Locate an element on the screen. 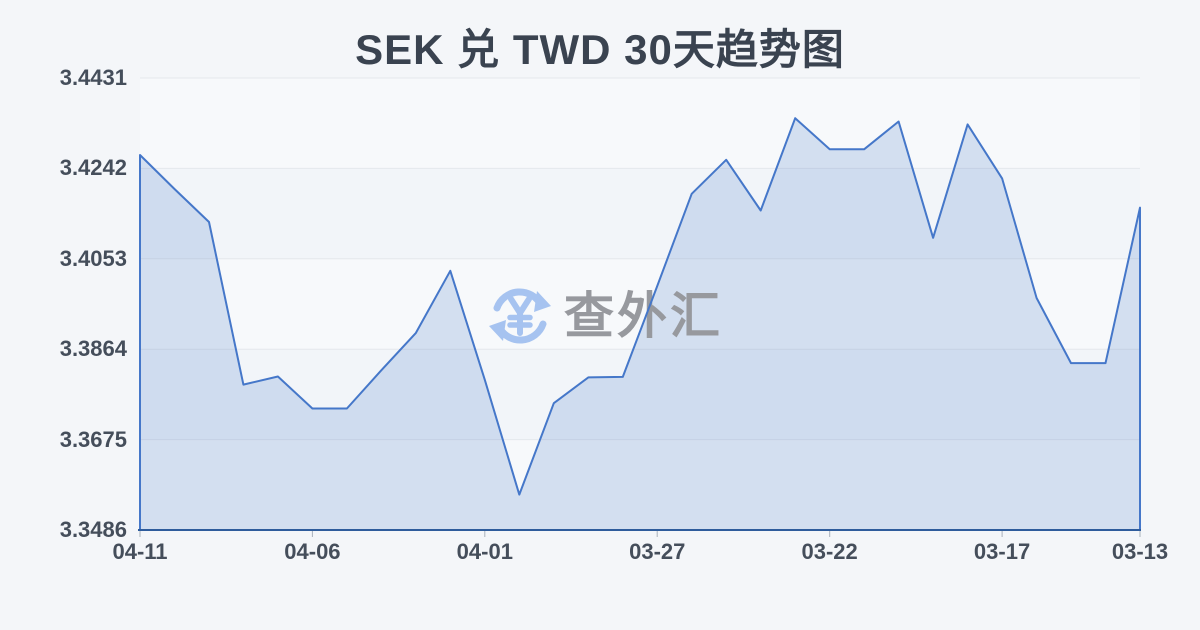 This screenshot has width=1200, height=630. watermark: 查外汇 is located at coordinates (606, 316).